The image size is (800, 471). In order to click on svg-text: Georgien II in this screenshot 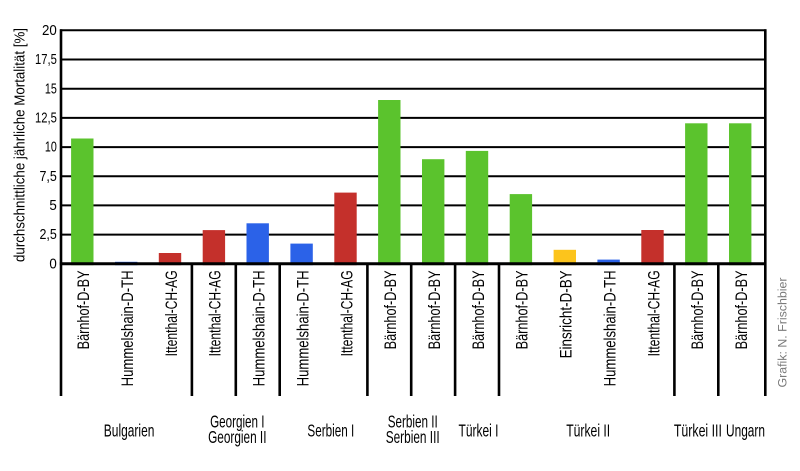, I will do `click(237, 437)`.